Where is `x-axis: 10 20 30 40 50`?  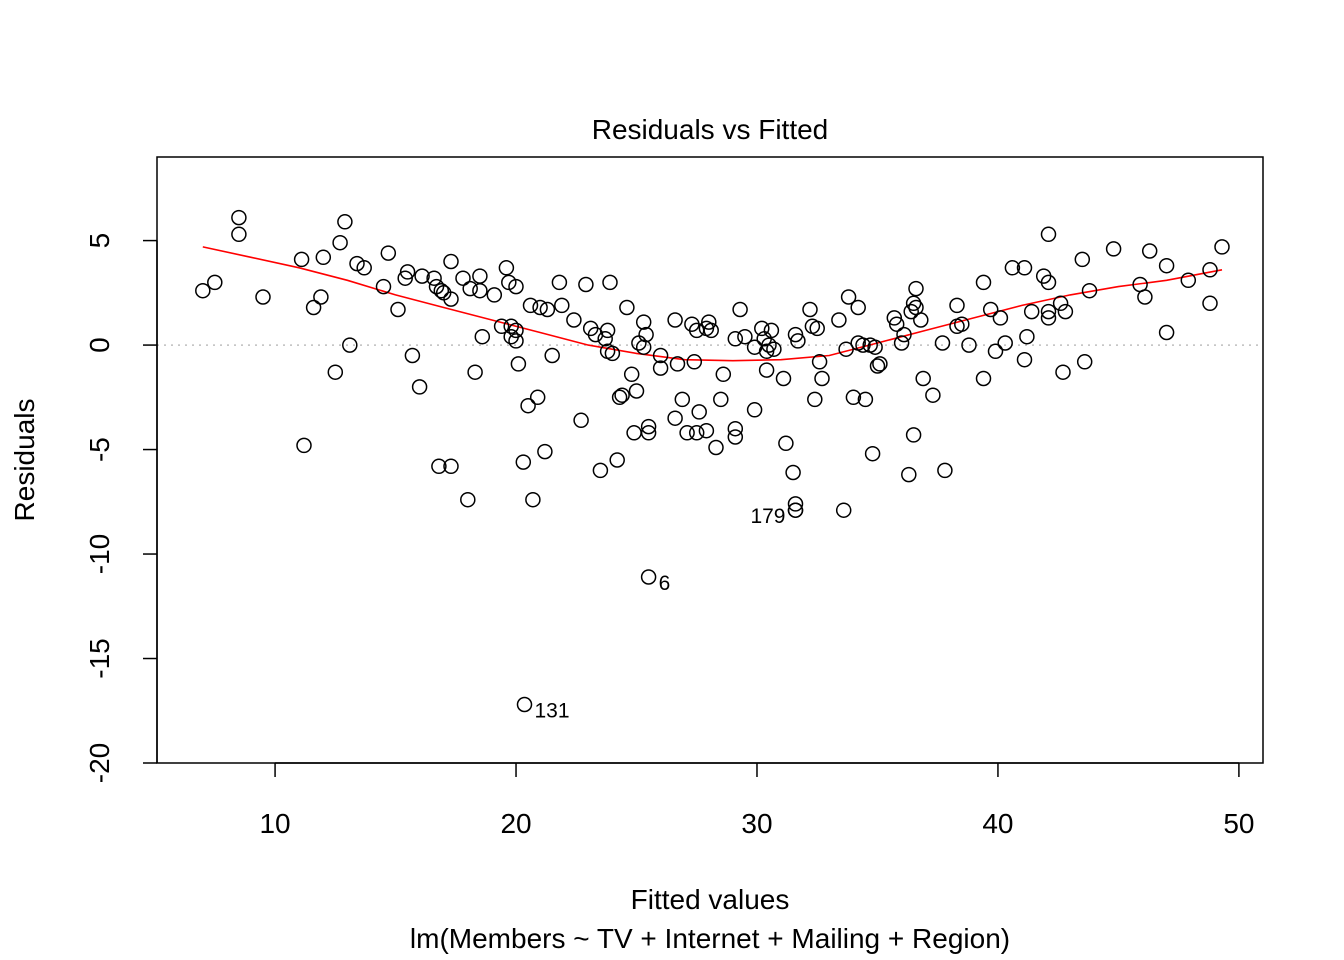
x-axis: 10 20 30 40 50 is located at coordinates (756, 800).